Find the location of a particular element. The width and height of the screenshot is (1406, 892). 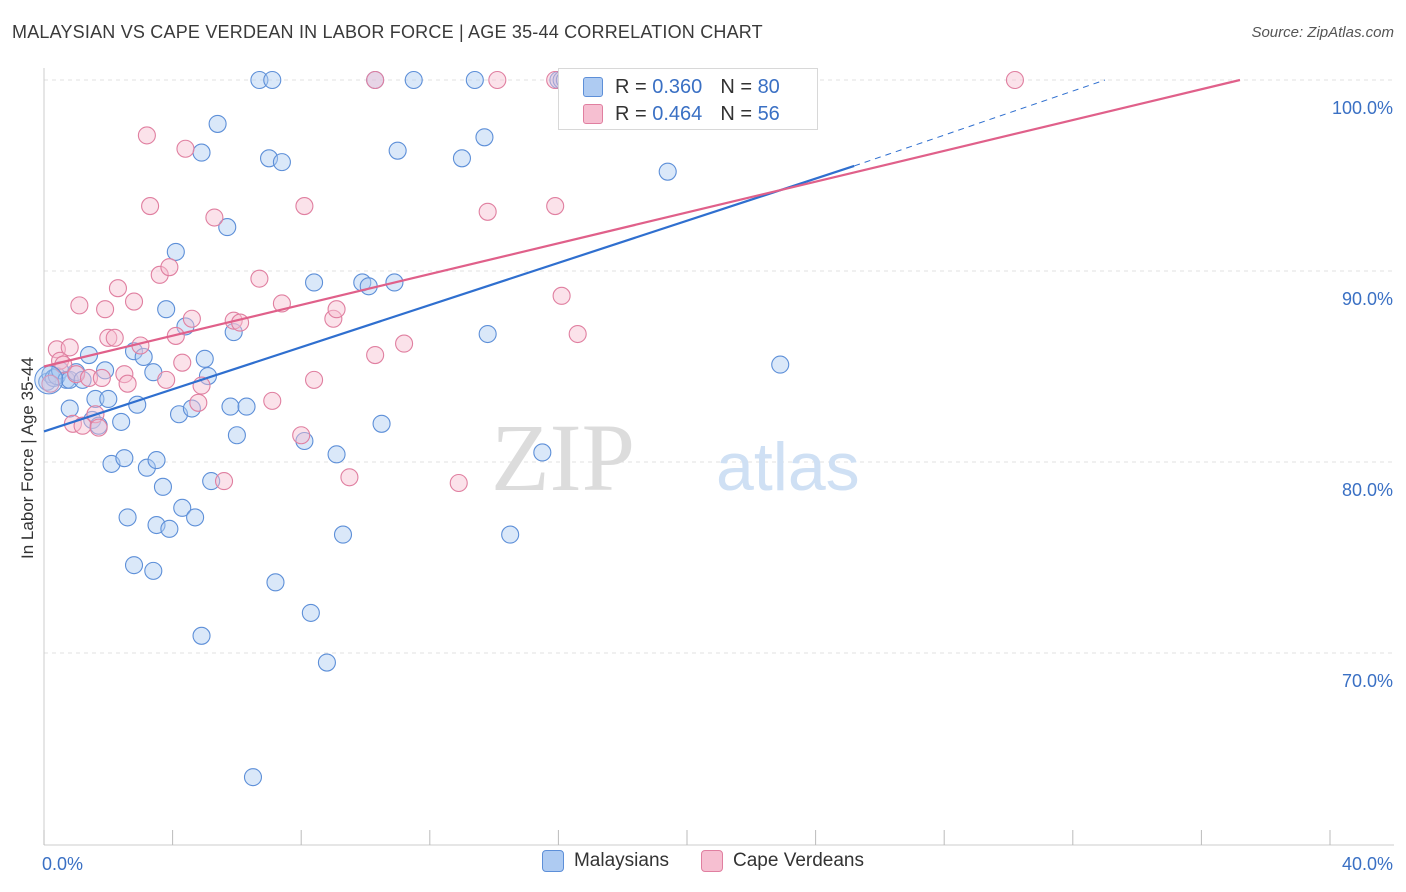

cape-verdeans-legend-swatch is located at coordinates (712, 861).